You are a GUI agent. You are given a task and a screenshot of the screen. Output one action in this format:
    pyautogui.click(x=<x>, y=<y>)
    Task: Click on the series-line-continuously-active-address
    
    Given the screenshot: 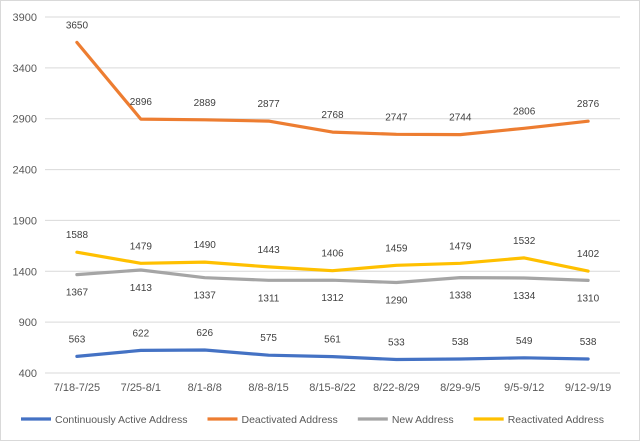 What is the action you would take?
    pyautogui.click(x=332, y=355)
    